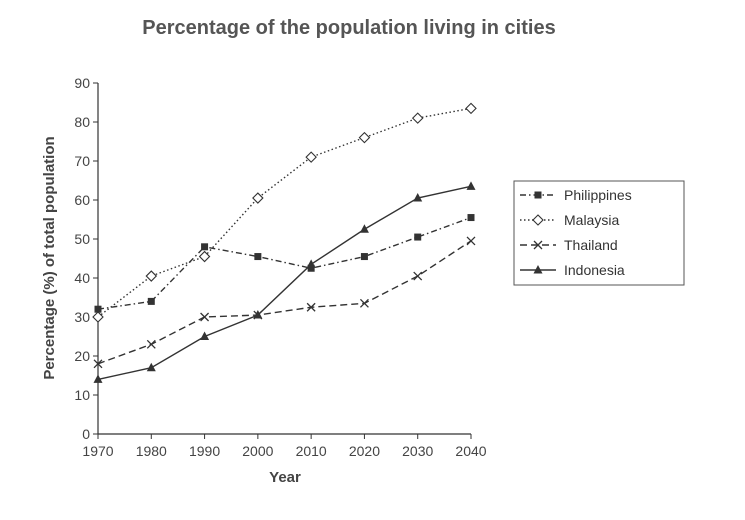  What do you see at coordinates (82, 83) in the screenshot?
I see `y-tick-label: 90` at bounding box center [82, 83].